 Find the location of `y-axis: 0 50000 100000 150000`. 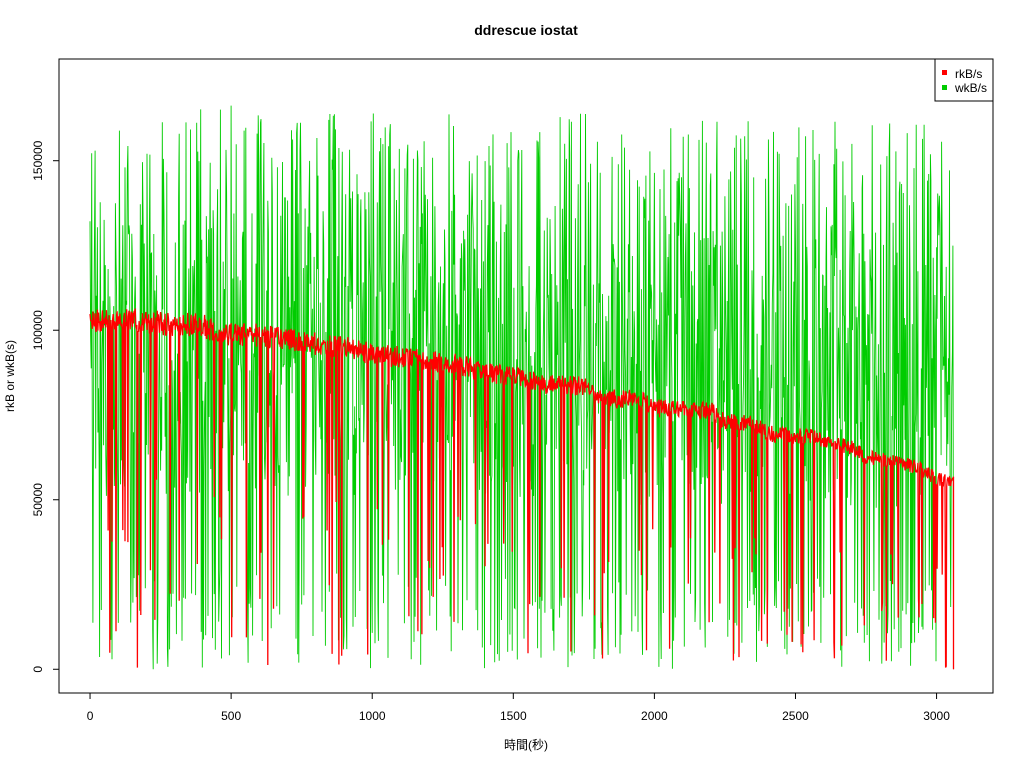

y-axis: 0 50000 100000 150000 is located at coordinates (45, 406).